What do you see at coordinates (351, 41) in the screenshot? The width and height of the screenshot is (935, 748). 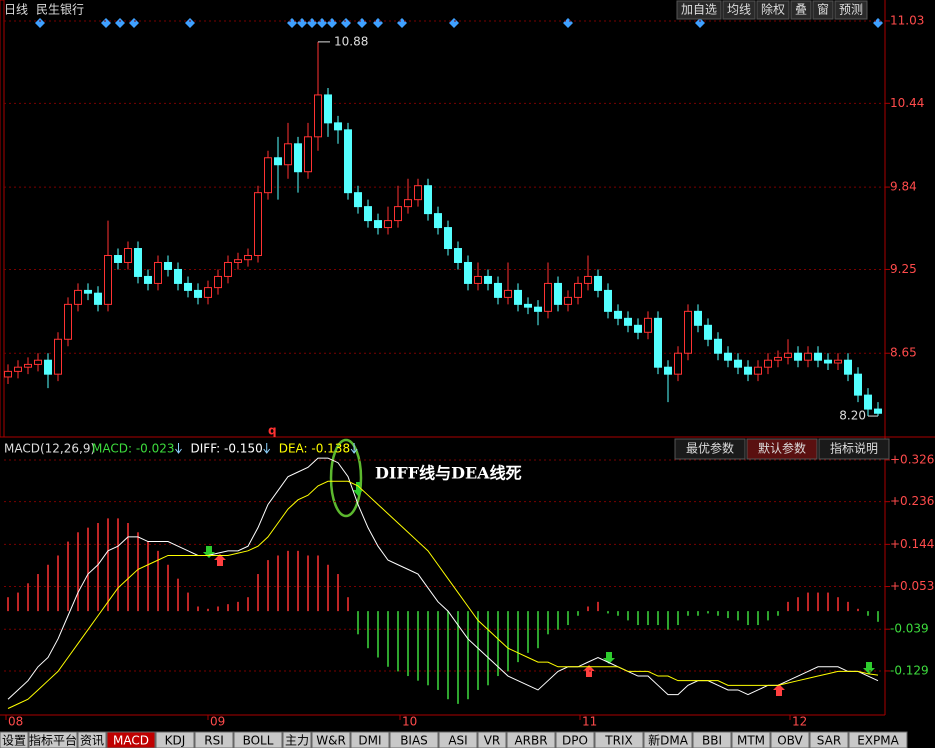 I see `max-label: 10.88` at bounding box center [351, 41].